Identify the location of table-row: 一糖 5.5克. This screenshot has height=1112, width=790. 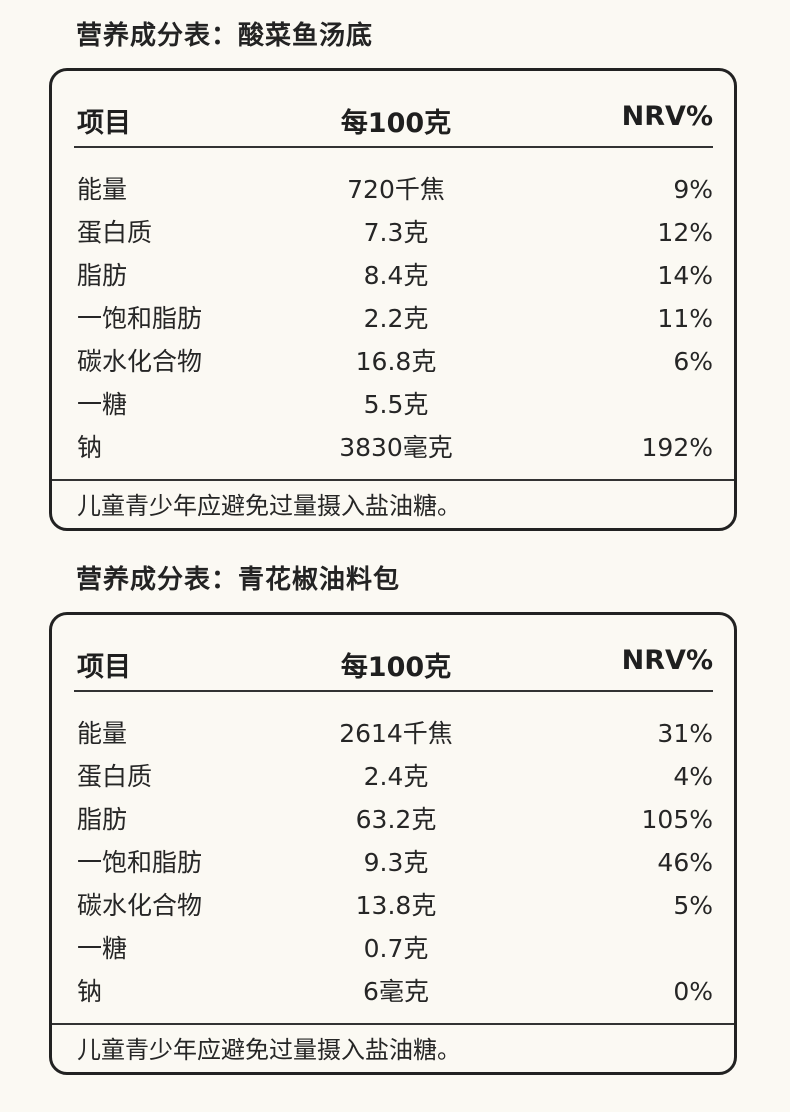
(393, 404).